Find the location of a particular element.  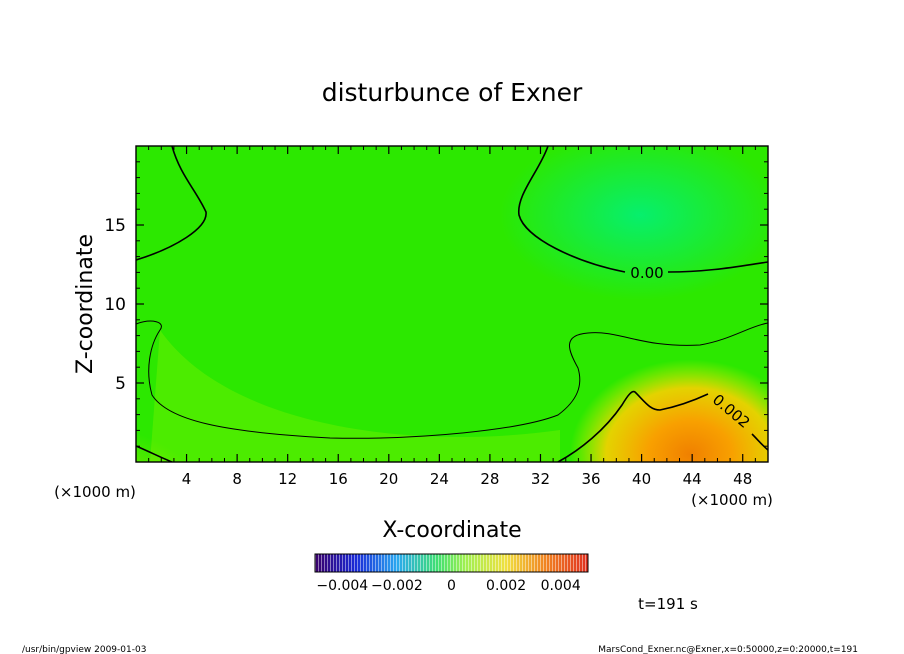

x-tick-label: 28 is located at coordinates (489, 479).